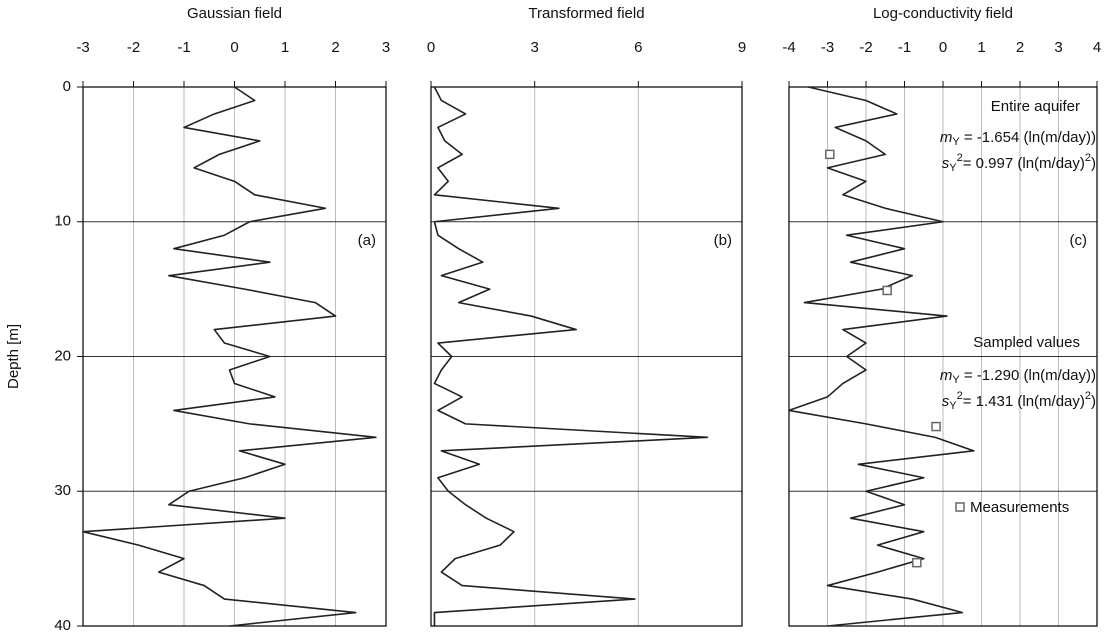  What do you see at coordinates (234, 13) in the screenshot?
I see `panel-title: Gaussian field` at bounding box center [234, 13].